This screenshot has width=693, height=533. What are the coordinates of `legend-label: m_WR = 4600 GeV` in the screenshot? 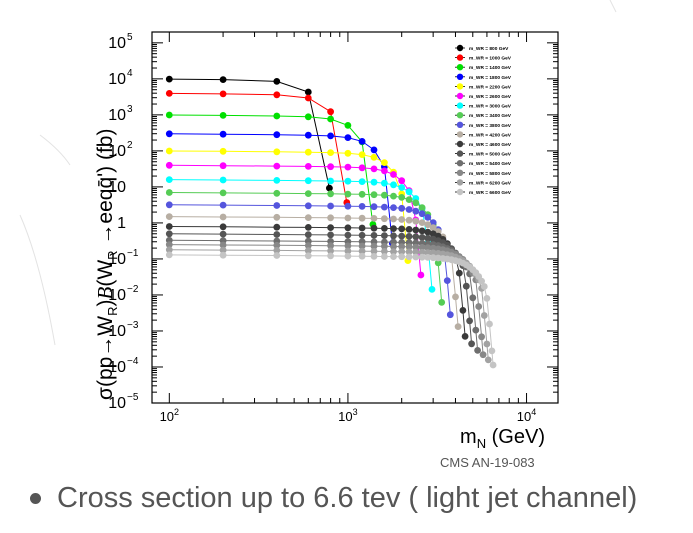 It's located at (490, 145).